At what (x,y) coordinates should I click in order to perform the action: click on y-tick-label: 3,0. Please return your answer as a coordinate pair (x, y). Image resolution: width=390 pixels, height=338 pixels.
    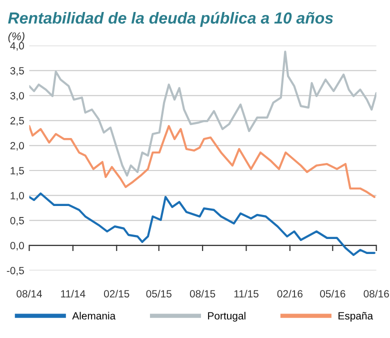
    Looking at the image, I should click on (17, 96).